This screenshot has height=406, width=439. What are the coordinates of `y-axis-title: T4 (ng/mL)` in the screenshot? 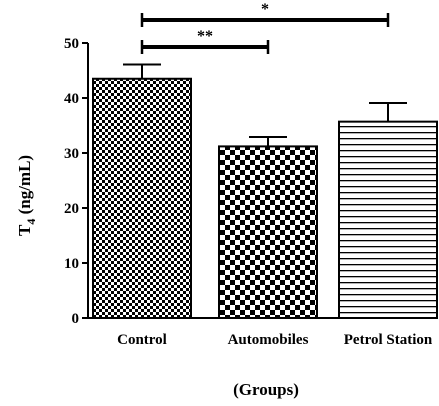 It's located at (26, 195).